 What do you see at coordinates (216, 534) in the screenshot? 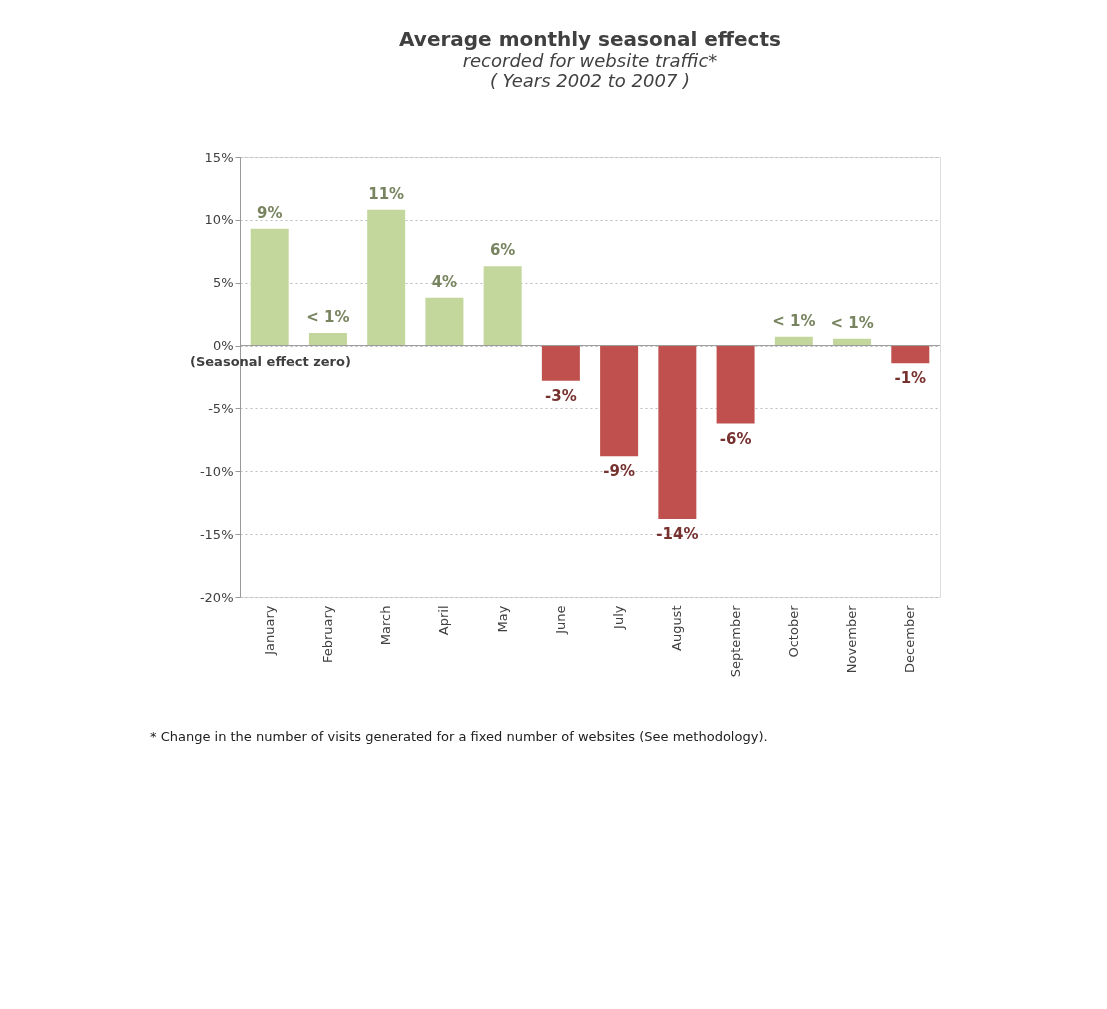
I see `y-tick-label: -15%` at bounding box center [216, 534].